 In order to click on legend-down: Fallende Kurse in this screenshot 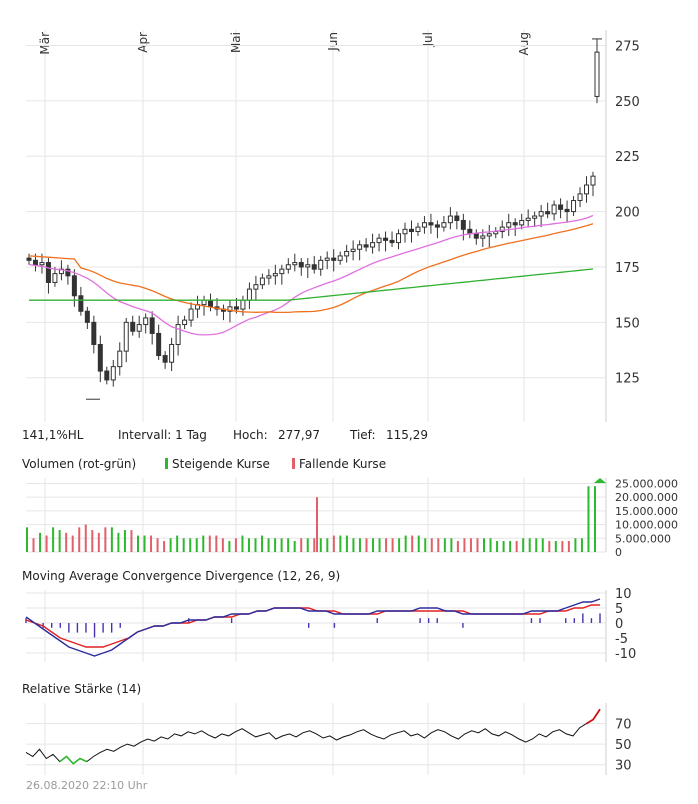, I will do `click(339, 464)`.